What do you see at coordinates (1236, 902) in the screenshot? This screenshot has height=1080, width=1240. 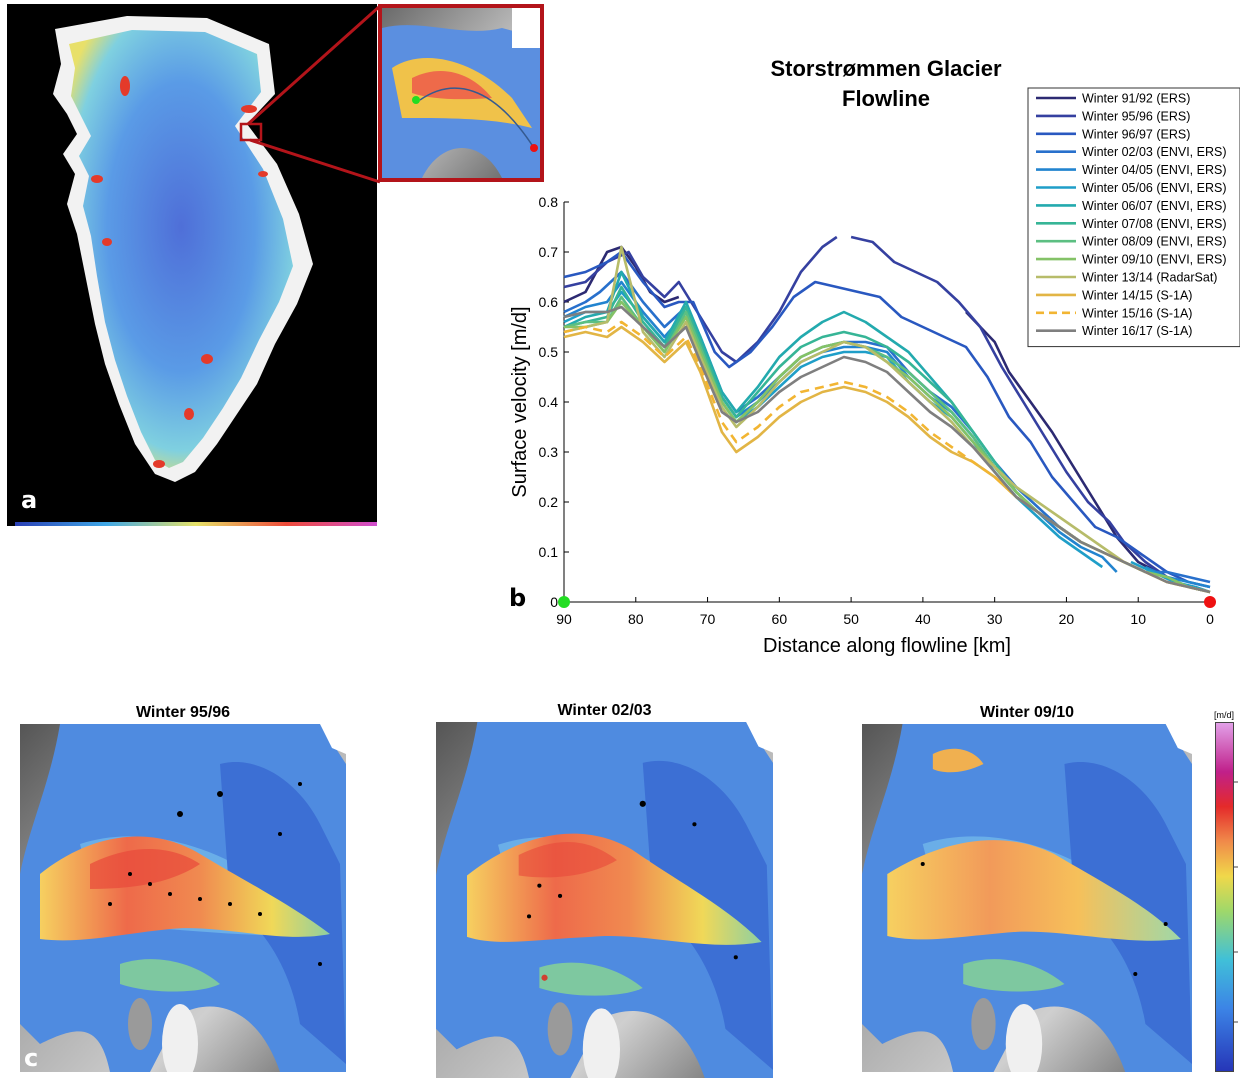 I see `colorbar-ticks` at bounding box center [1236, 902].